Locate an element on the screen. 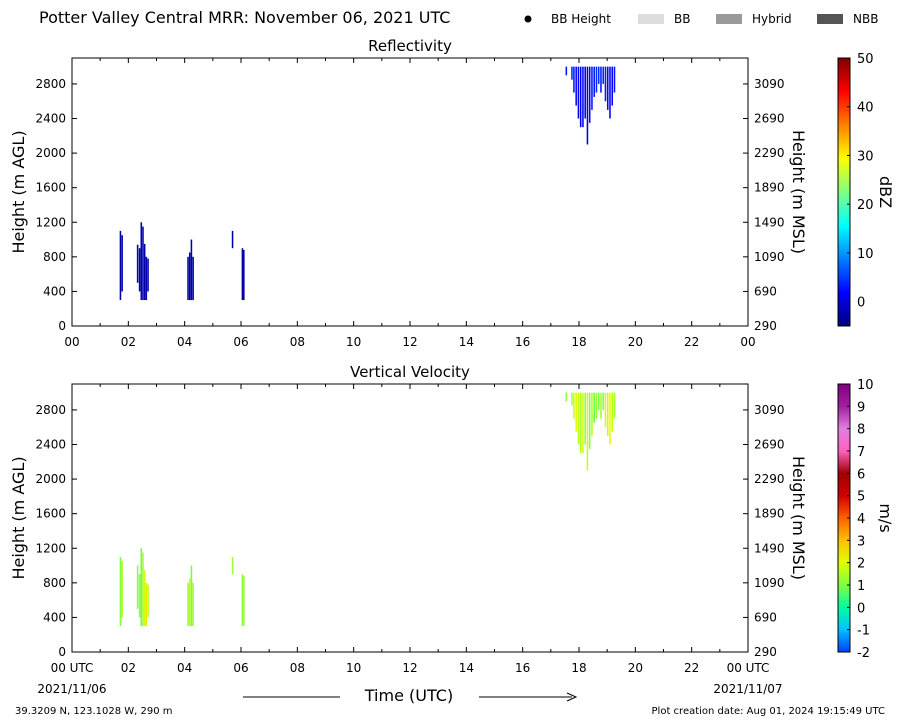  x-tick-label: 22 is located at coordinates (691, 668).